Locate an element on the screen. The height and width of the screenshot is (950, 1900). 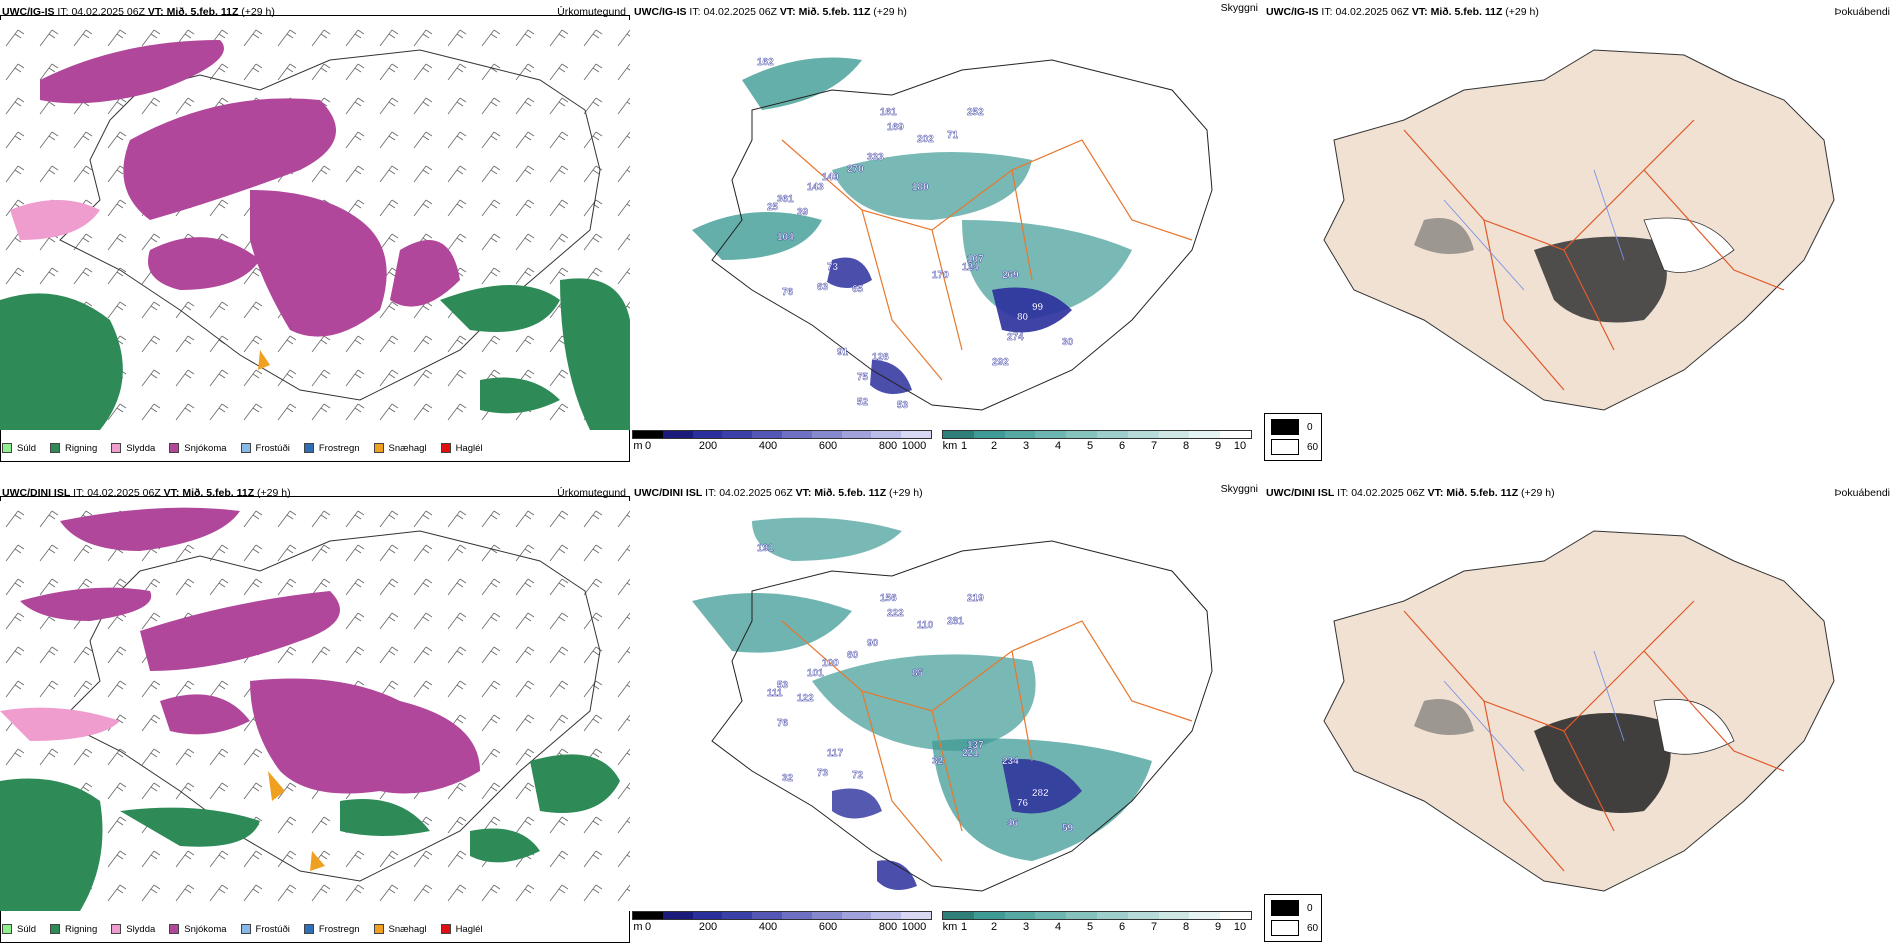
cloud-base-label: 222 is located at coordinates (895, 613).